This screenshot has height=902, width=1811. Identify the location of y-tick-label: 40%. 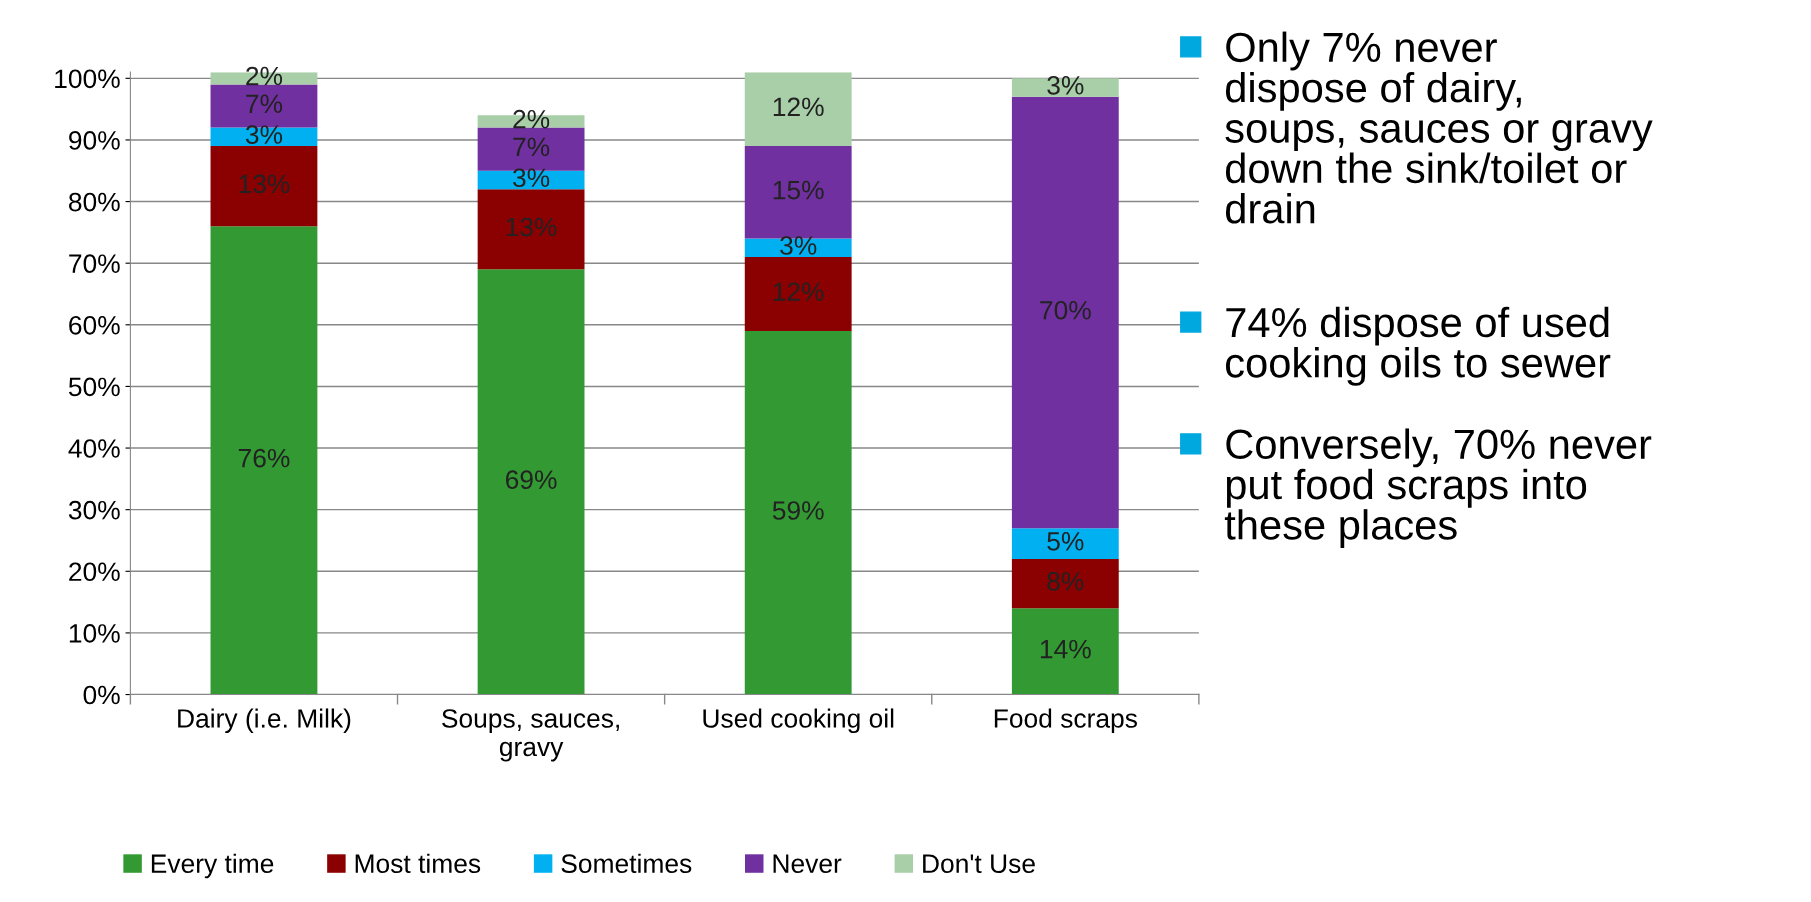
(94, 448).